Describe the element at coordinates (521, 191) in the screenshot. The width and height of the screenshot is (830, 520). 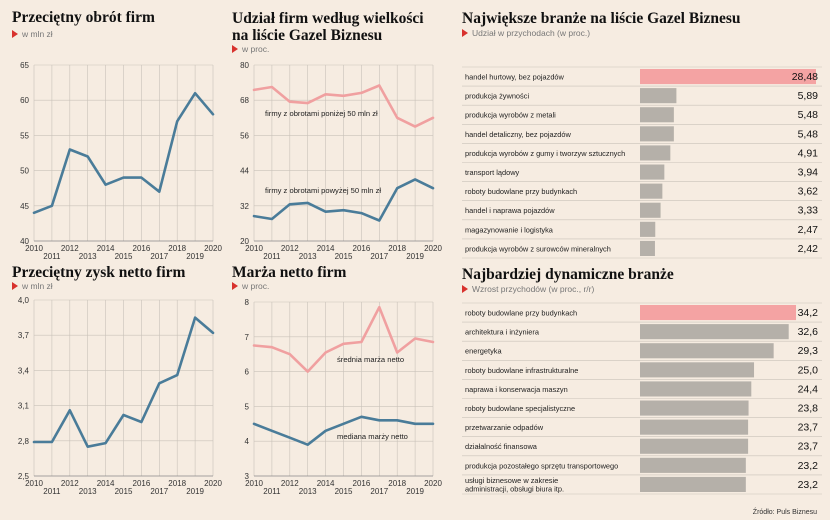
I see `category-label: roboty budowlane przy budynkach` at that location.